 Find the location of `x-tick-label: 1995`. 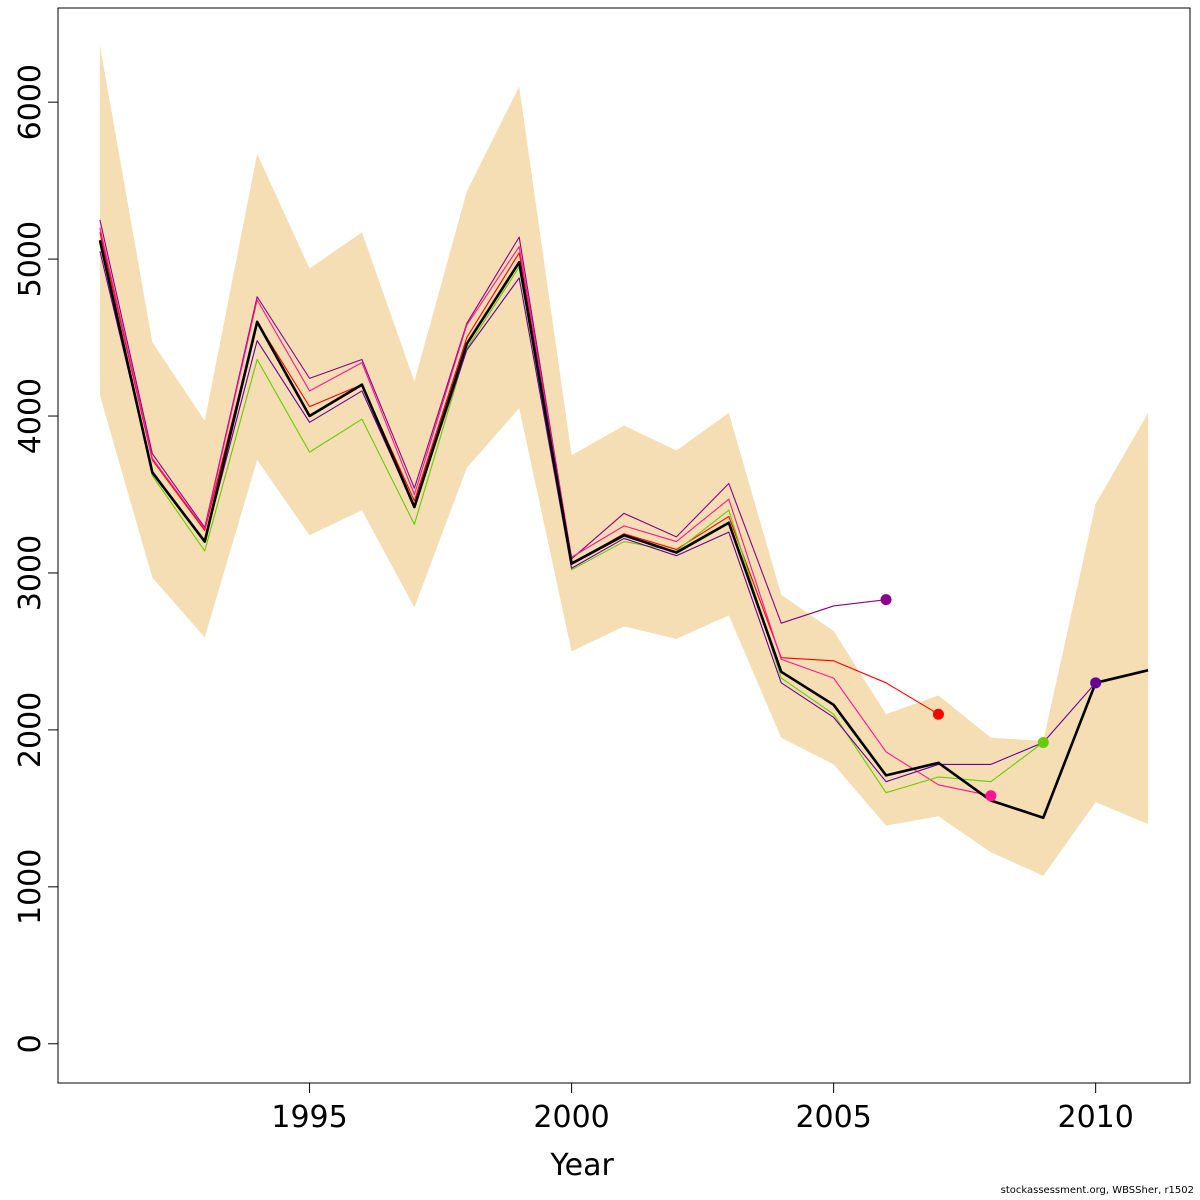

x-tick-label: 1995 is located at coordinates (309, 1117).